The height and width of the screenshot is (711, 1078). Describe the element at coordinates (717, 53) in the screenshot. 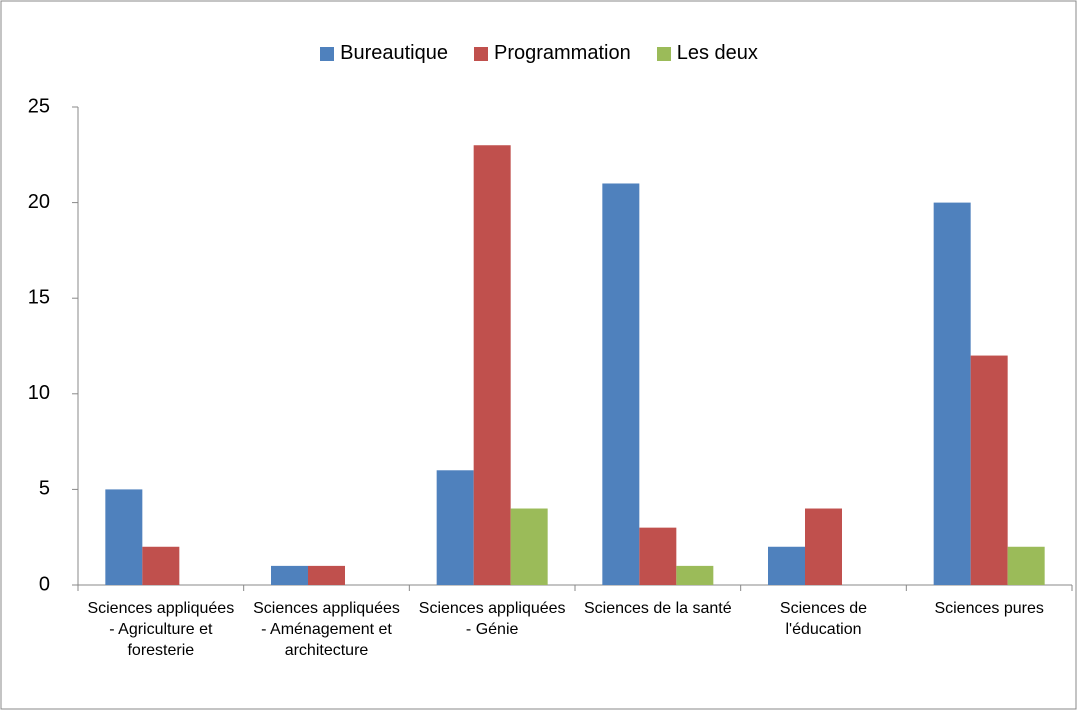

I see `legend-label: Les deux` at that location.